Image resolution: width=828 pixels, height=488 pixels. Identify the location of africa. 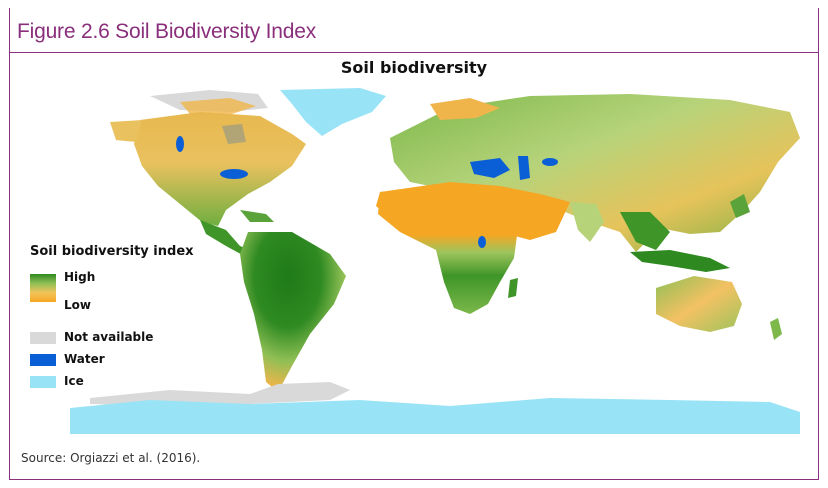
(448, 250).